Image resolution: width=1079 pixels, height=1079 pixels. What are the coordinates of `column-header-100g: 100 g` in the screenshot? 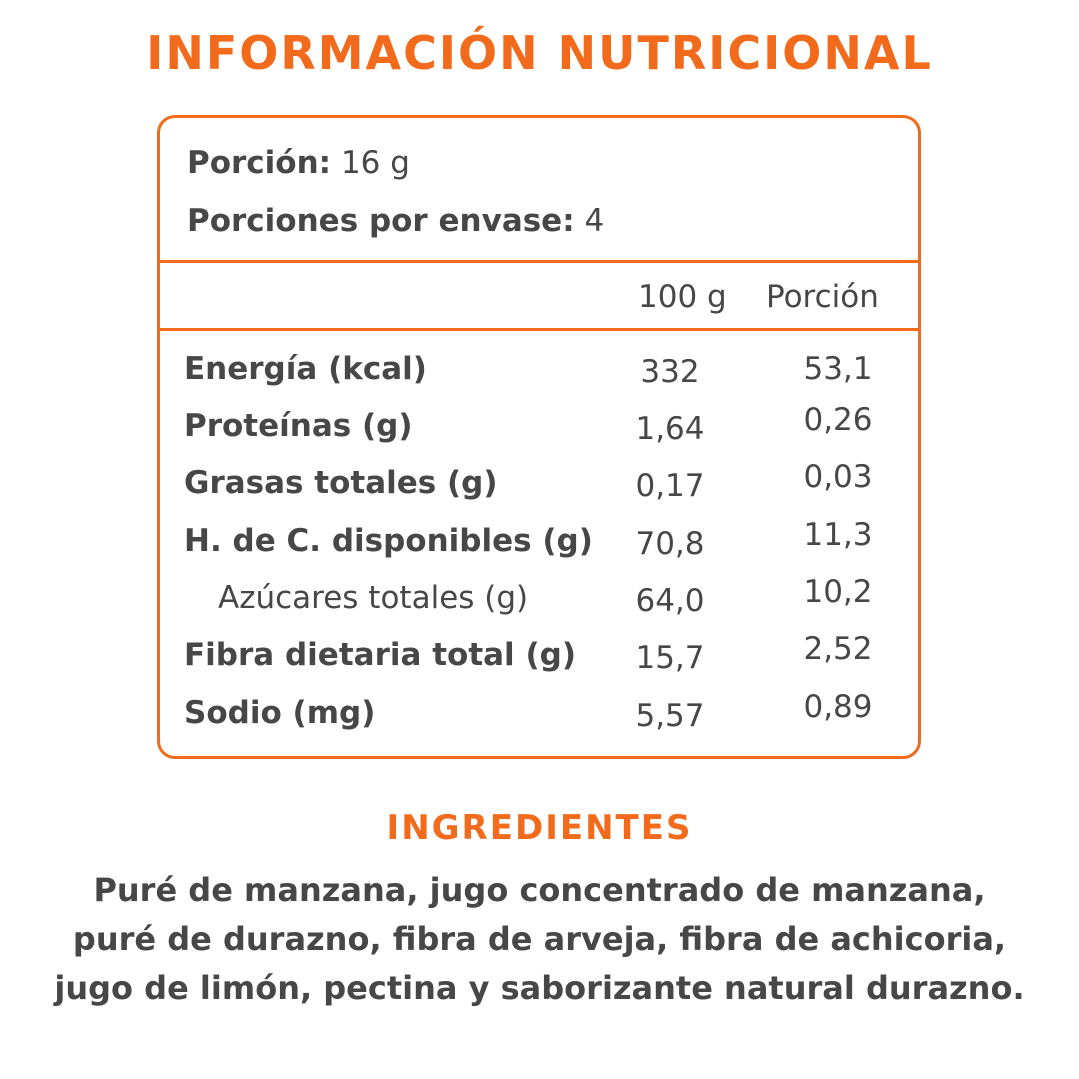 It's located at (682, 297).